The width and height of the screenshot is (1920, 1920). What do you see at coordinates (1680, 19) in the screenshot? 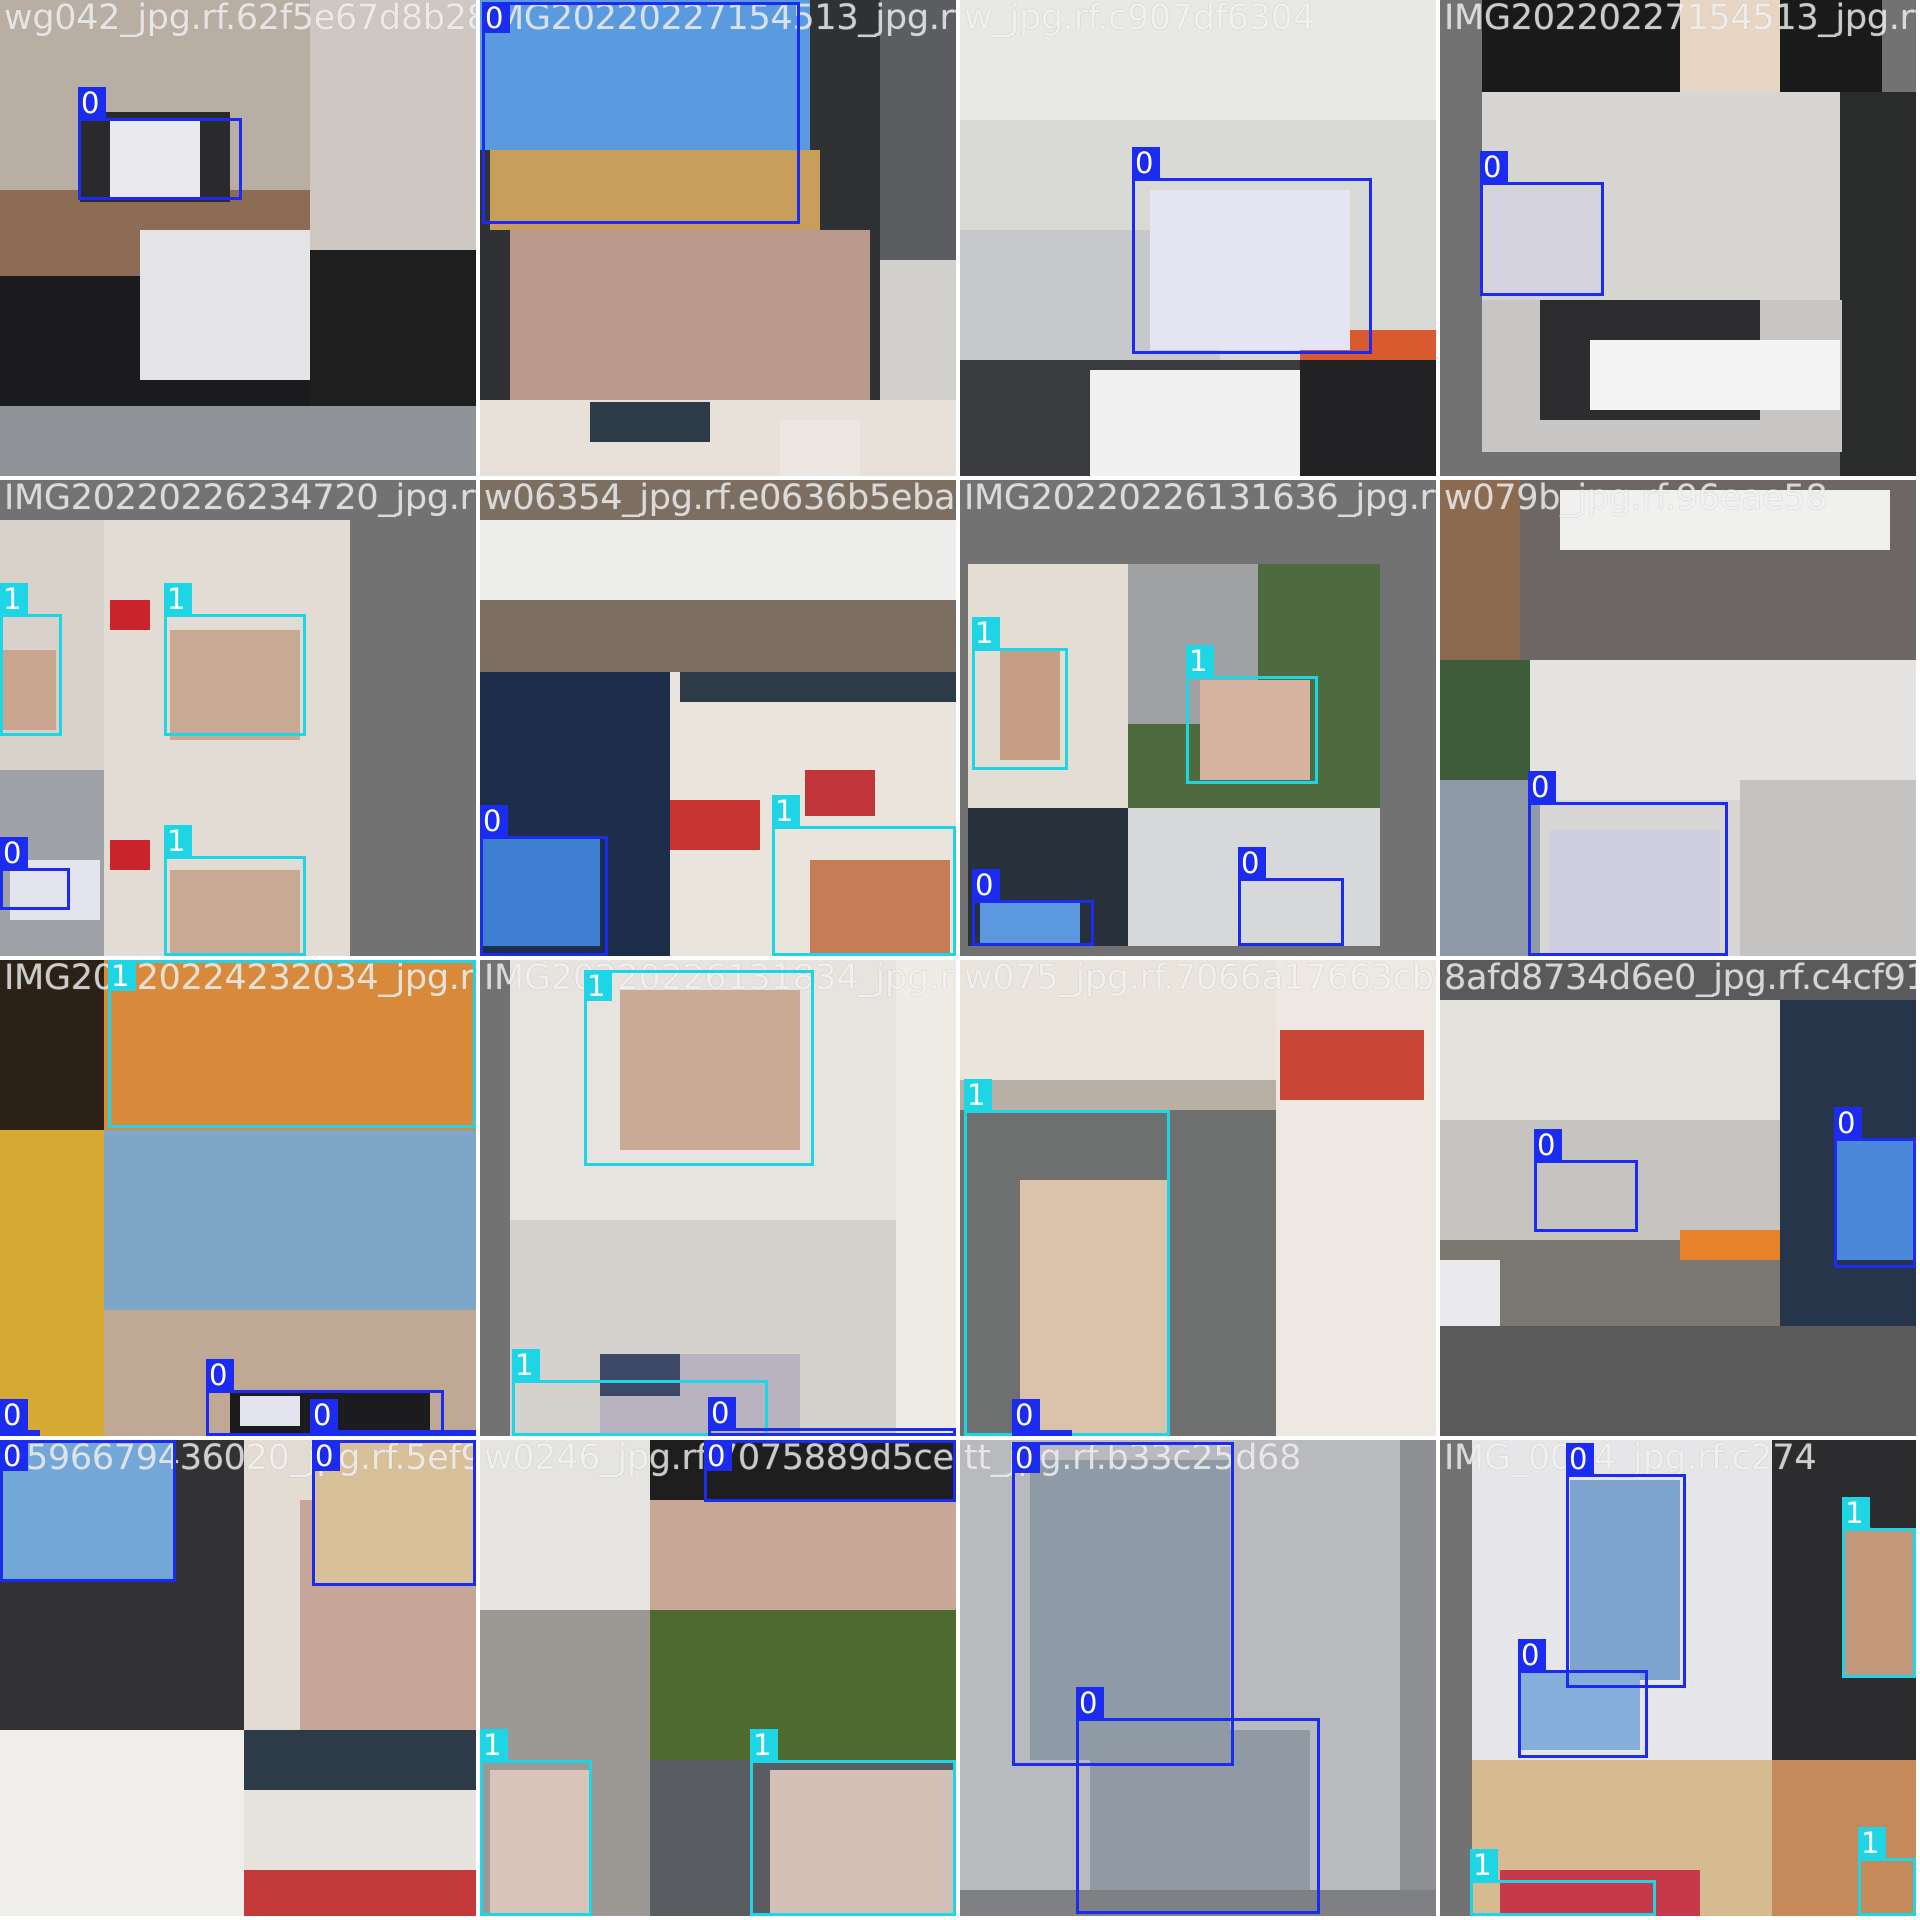
I see `tile-filename: IMG20220227154513_jpg.rf.82` at bounding box center [1680, 19].